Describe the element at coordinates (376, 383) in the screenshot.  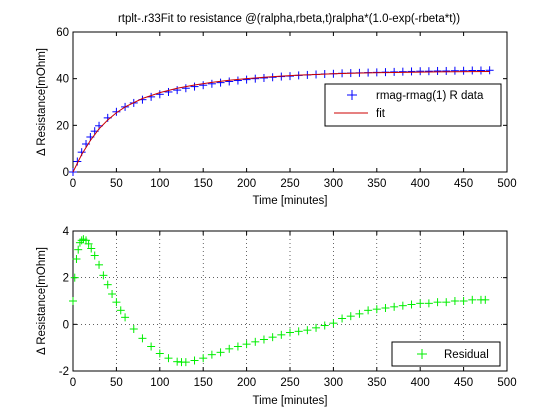
I see `bottom-xtick-label: 350` at that location.